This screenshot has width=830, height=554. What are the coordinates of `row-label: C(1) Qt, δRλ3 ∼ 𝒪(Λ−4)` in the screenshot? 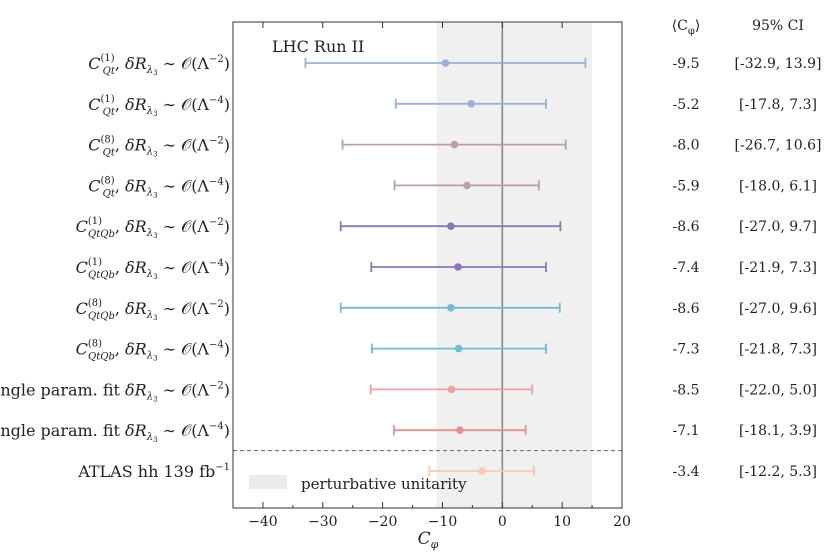 It's located at (159, 106).